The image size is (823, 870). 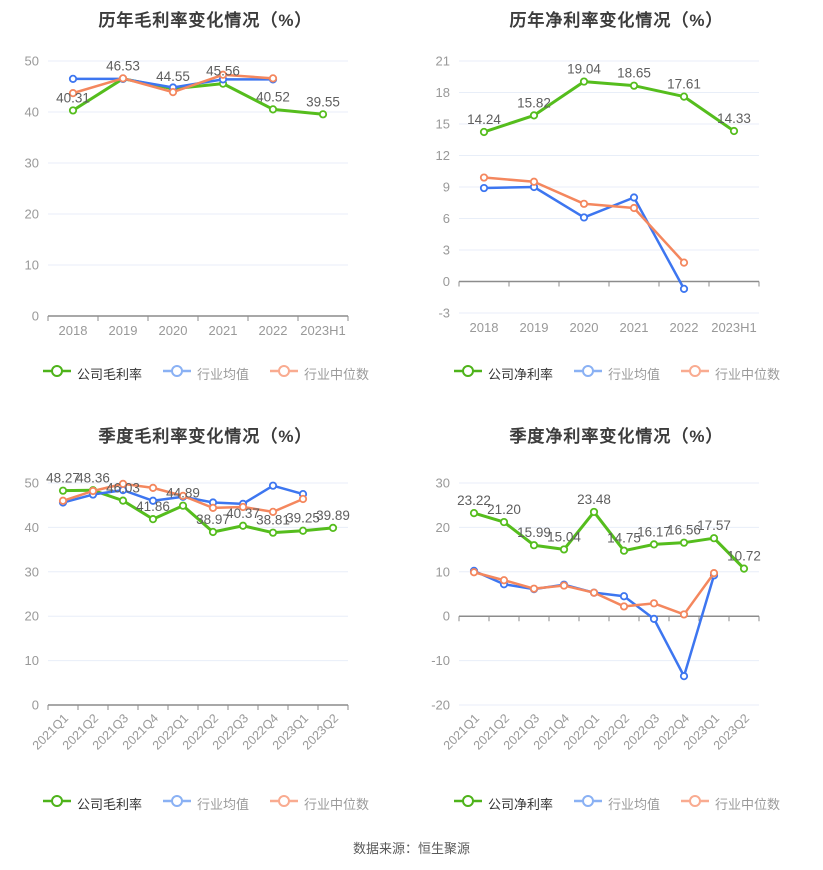 What do you see at coordinates (654, 531) in the screenshot?
I see `svg-text: 16.17` at bounding box center [654, 531].